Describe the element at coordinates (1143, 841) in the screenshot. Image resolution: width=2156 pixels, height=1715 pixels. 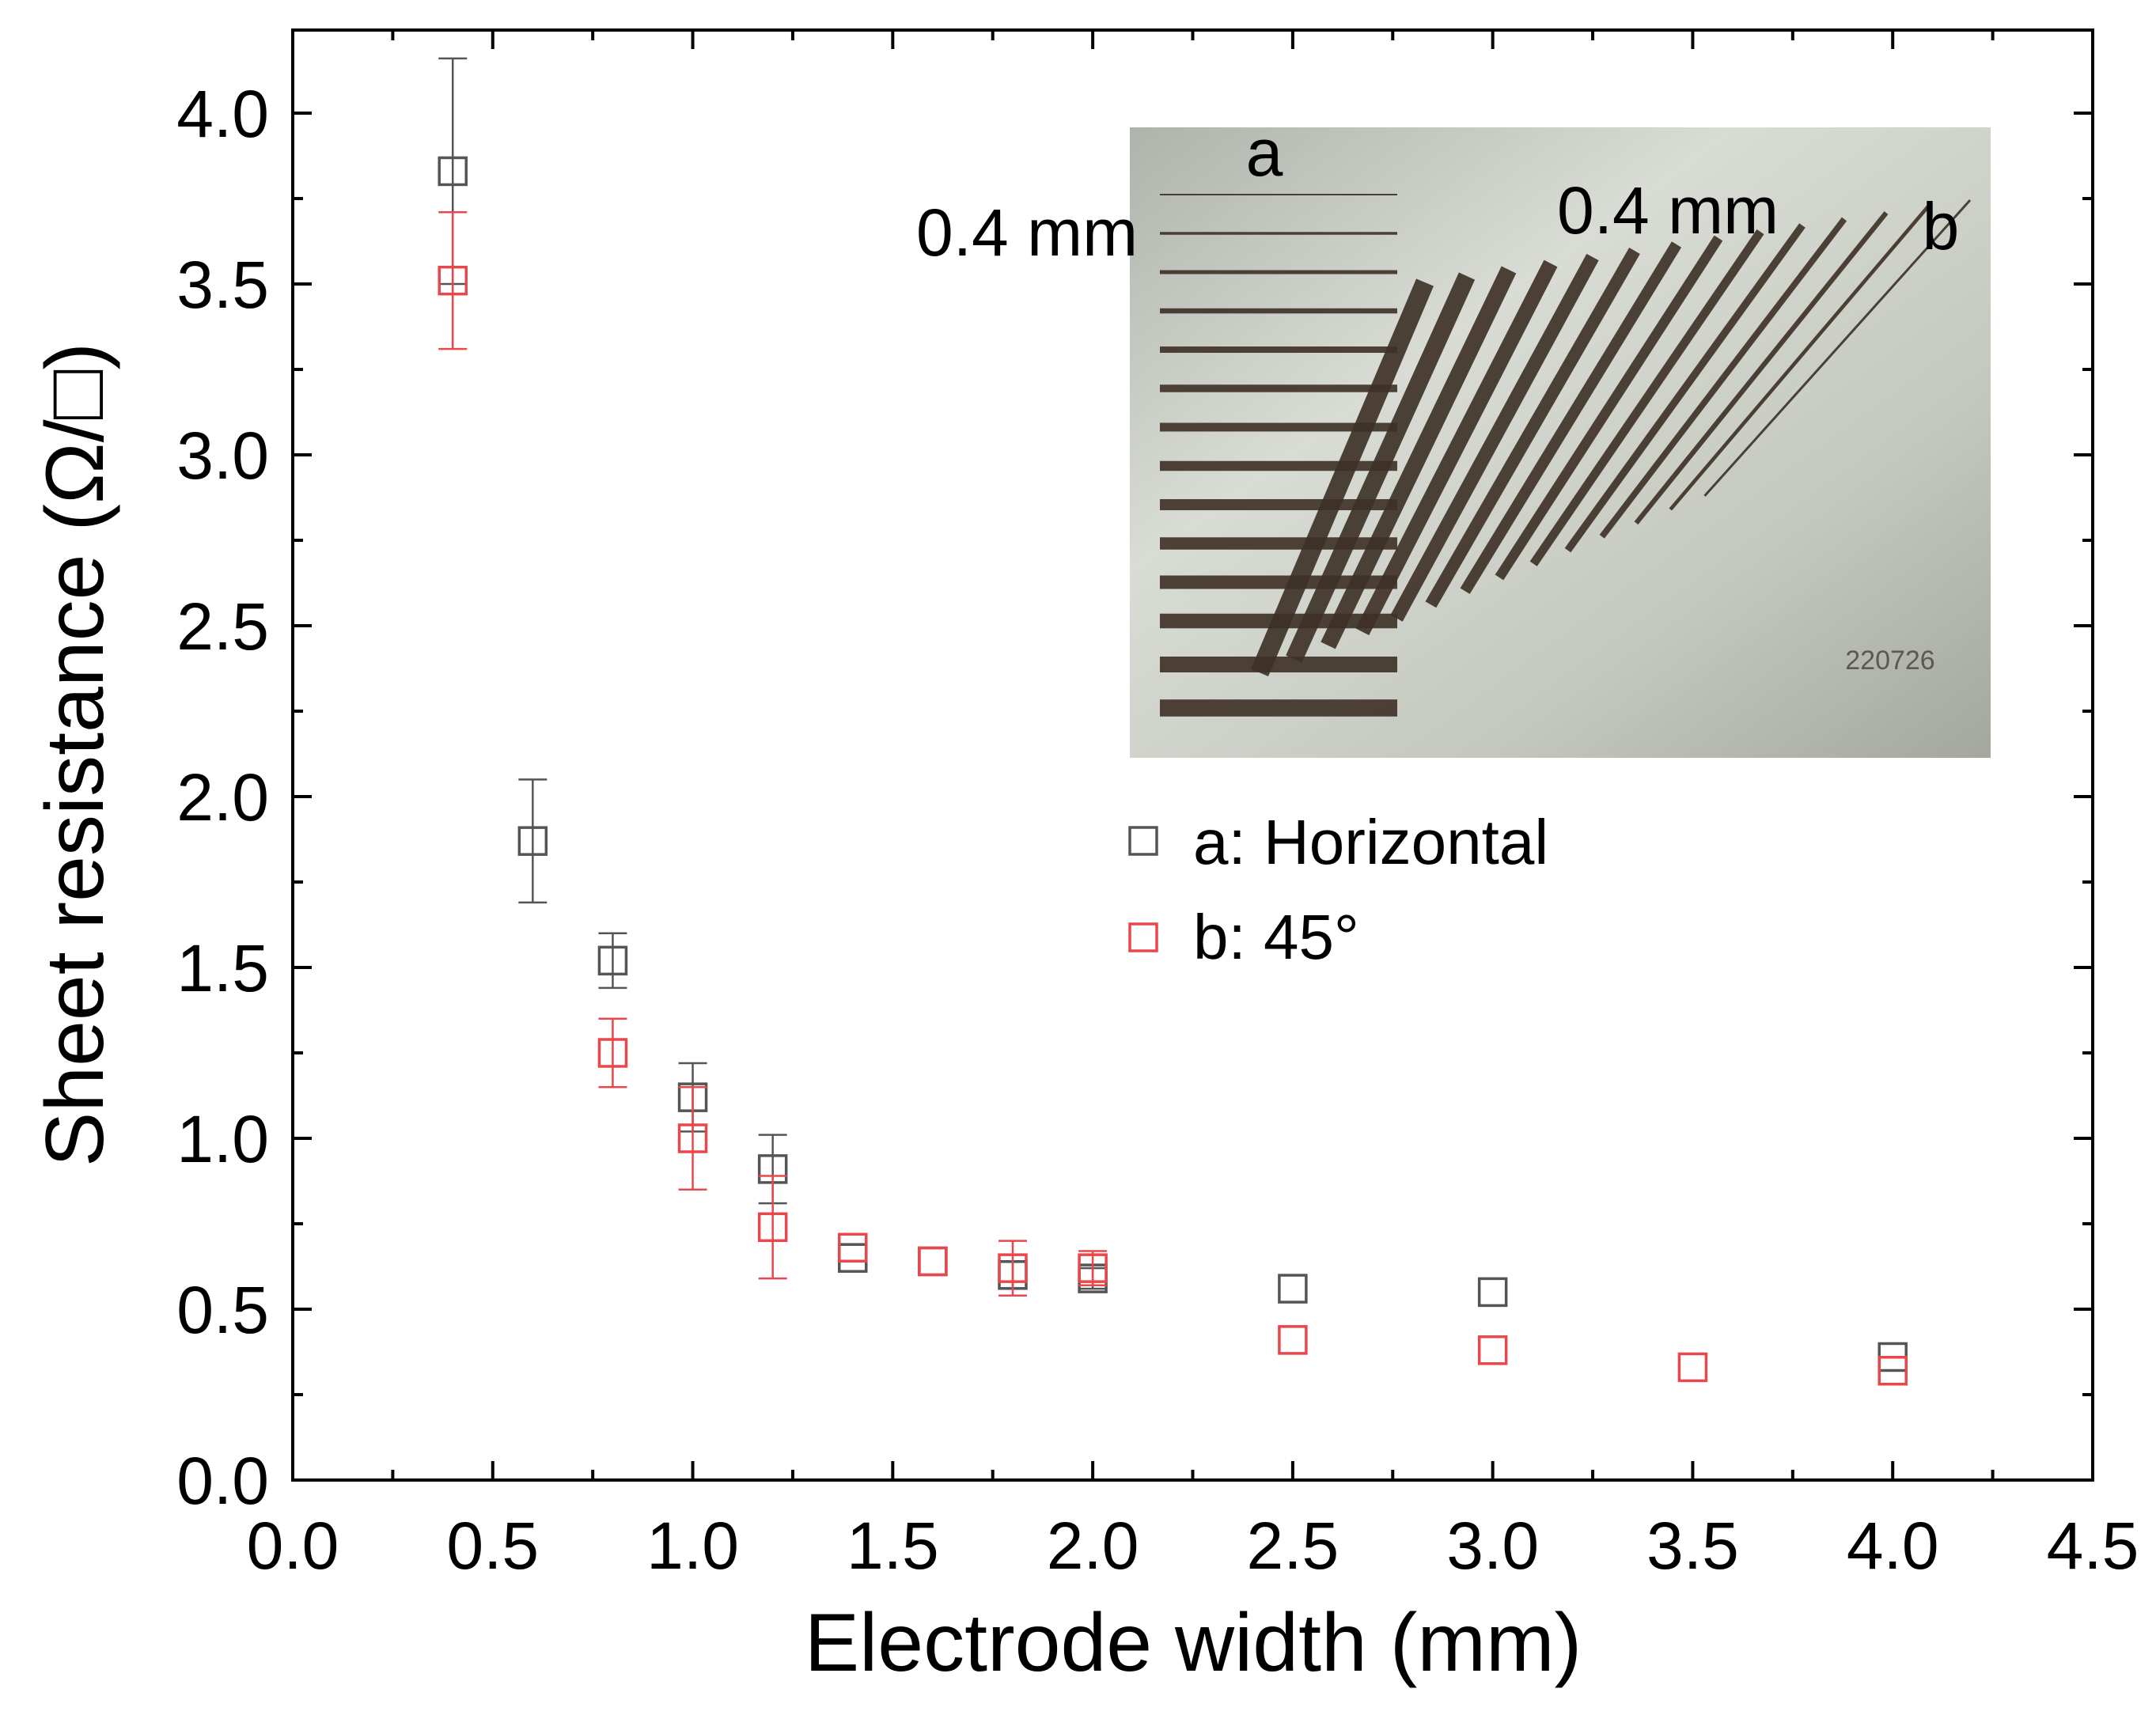
I see `legend-marker-horizontal` at that location.